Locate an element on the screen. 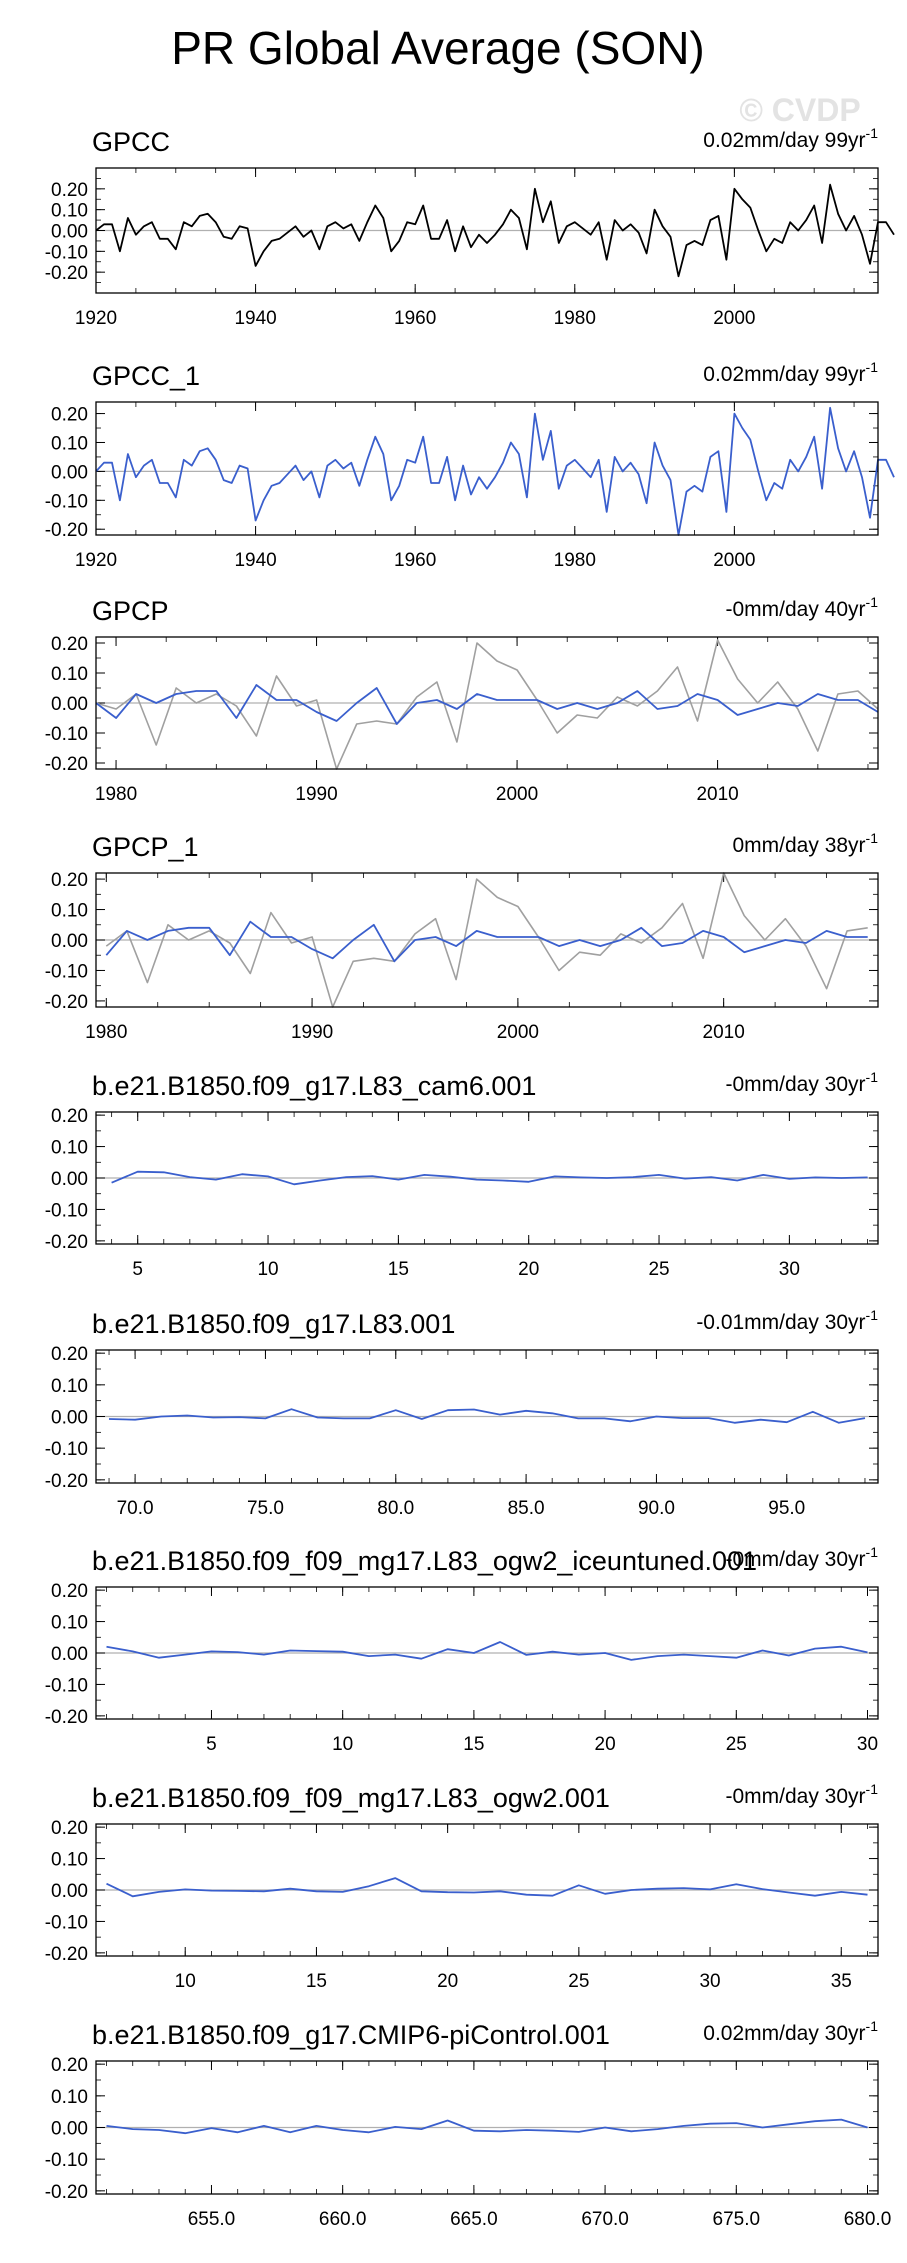 This screenshot has height=2263, width=907. x-tick-label: 670.0 is located at coordinates (605, 2219).